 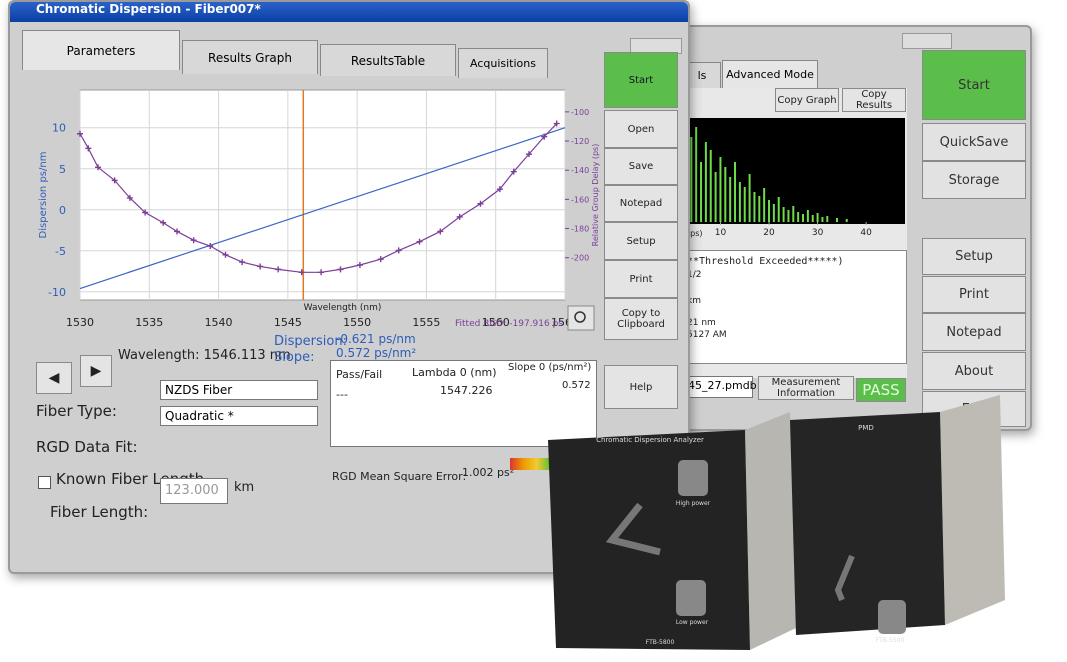 I want to click on module-label: FTB-5800, so click(x=660, y=642).